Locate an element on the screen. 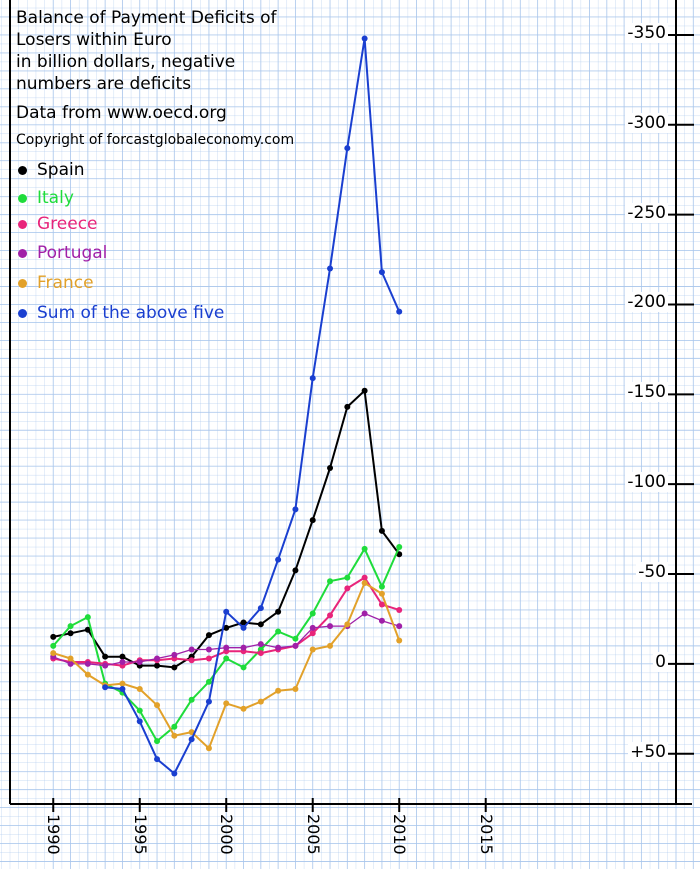 The width and height of the screenshot is (700, 869). legend-marker-italy is located at coordinates (22, 198).